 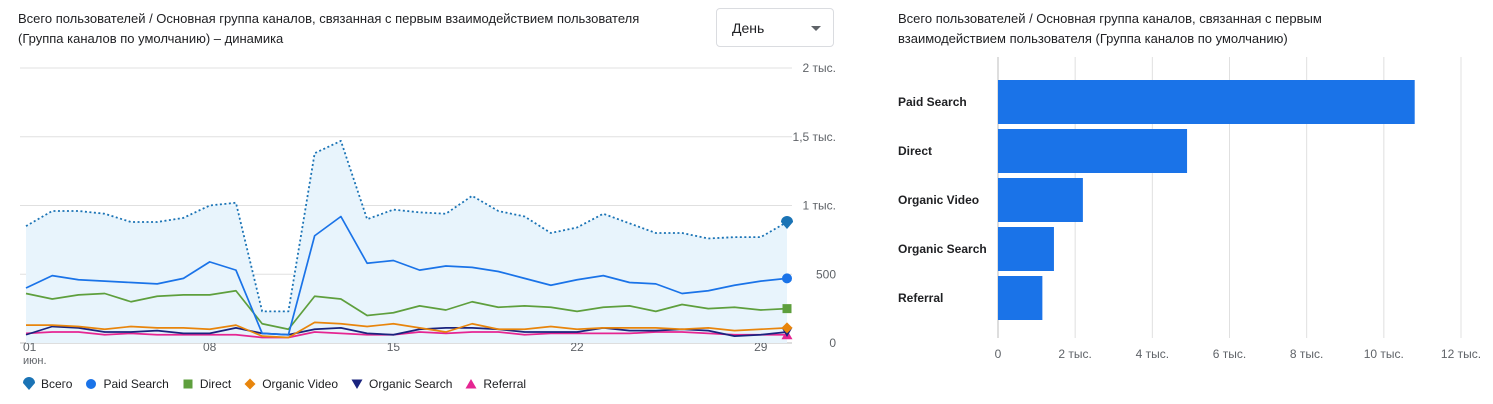 What do you see at coordinates (761, 347) in the screenshot?
I see `x-tick-label: 29` at bounding box center [761, 347].